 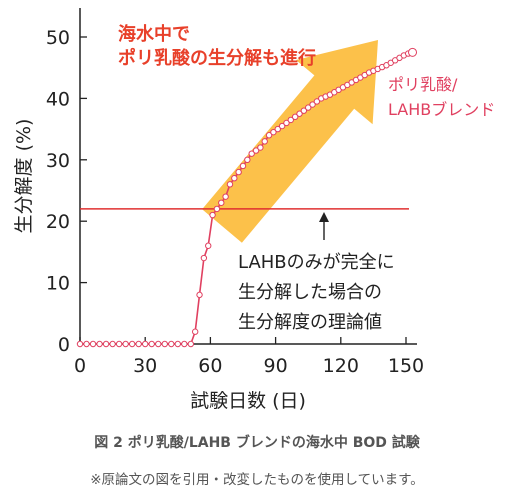 What do you see at coordinates (257, 480) in the screenshot?
I see `citation-note: ※原論文の図を引用・改変したものを使用しています。` at bounding box center [257, 480].